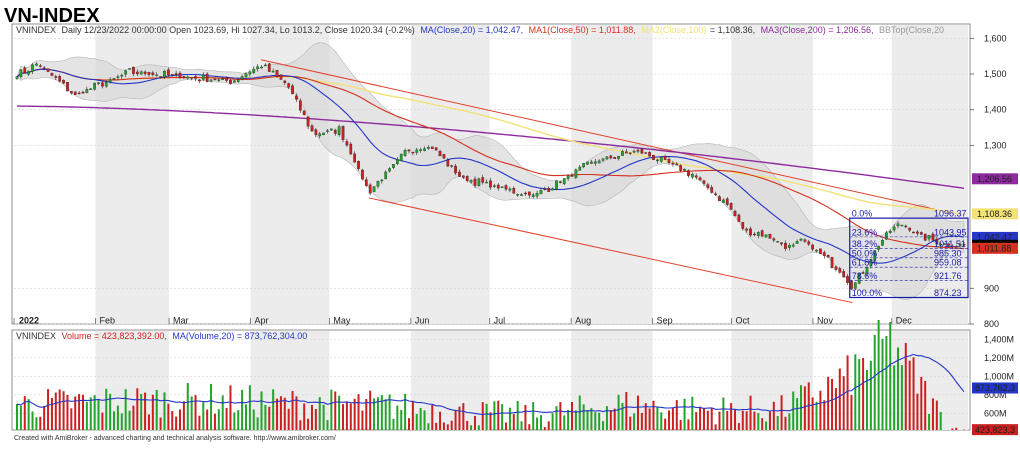  Describe the element at coordinates (29, 321) in the screenshot. I see `month-label: 2022` at that location.